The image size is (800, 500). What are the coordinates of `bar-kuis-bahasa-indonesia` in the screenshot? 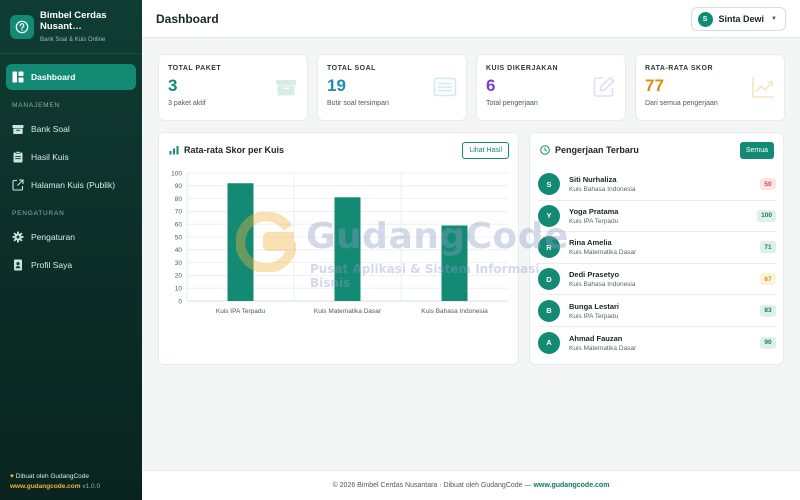 It's located at (454, 263).